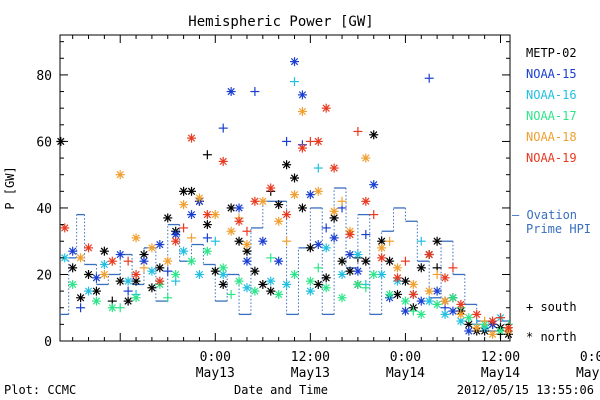 This screenshot has height=400, width=600. I want to click on legend-entry-noaa-18: NOAA-18, so click(551, 137).